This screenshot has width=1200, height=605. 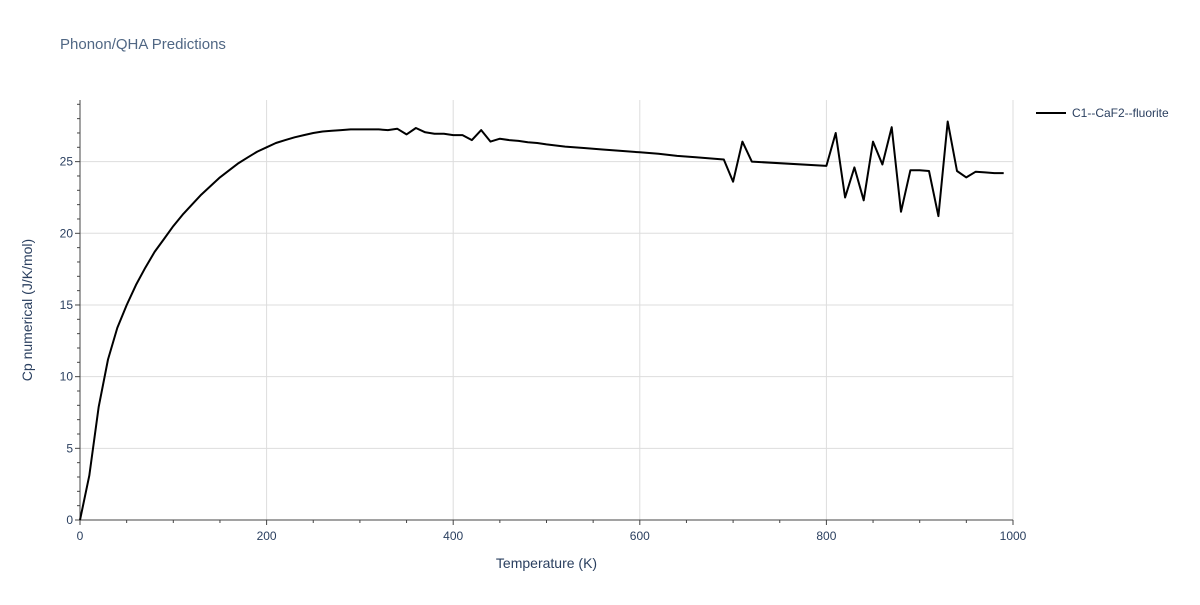 I want to click on legend-label: C1--CaF2--fluorite, so click(x=1120, y=113).